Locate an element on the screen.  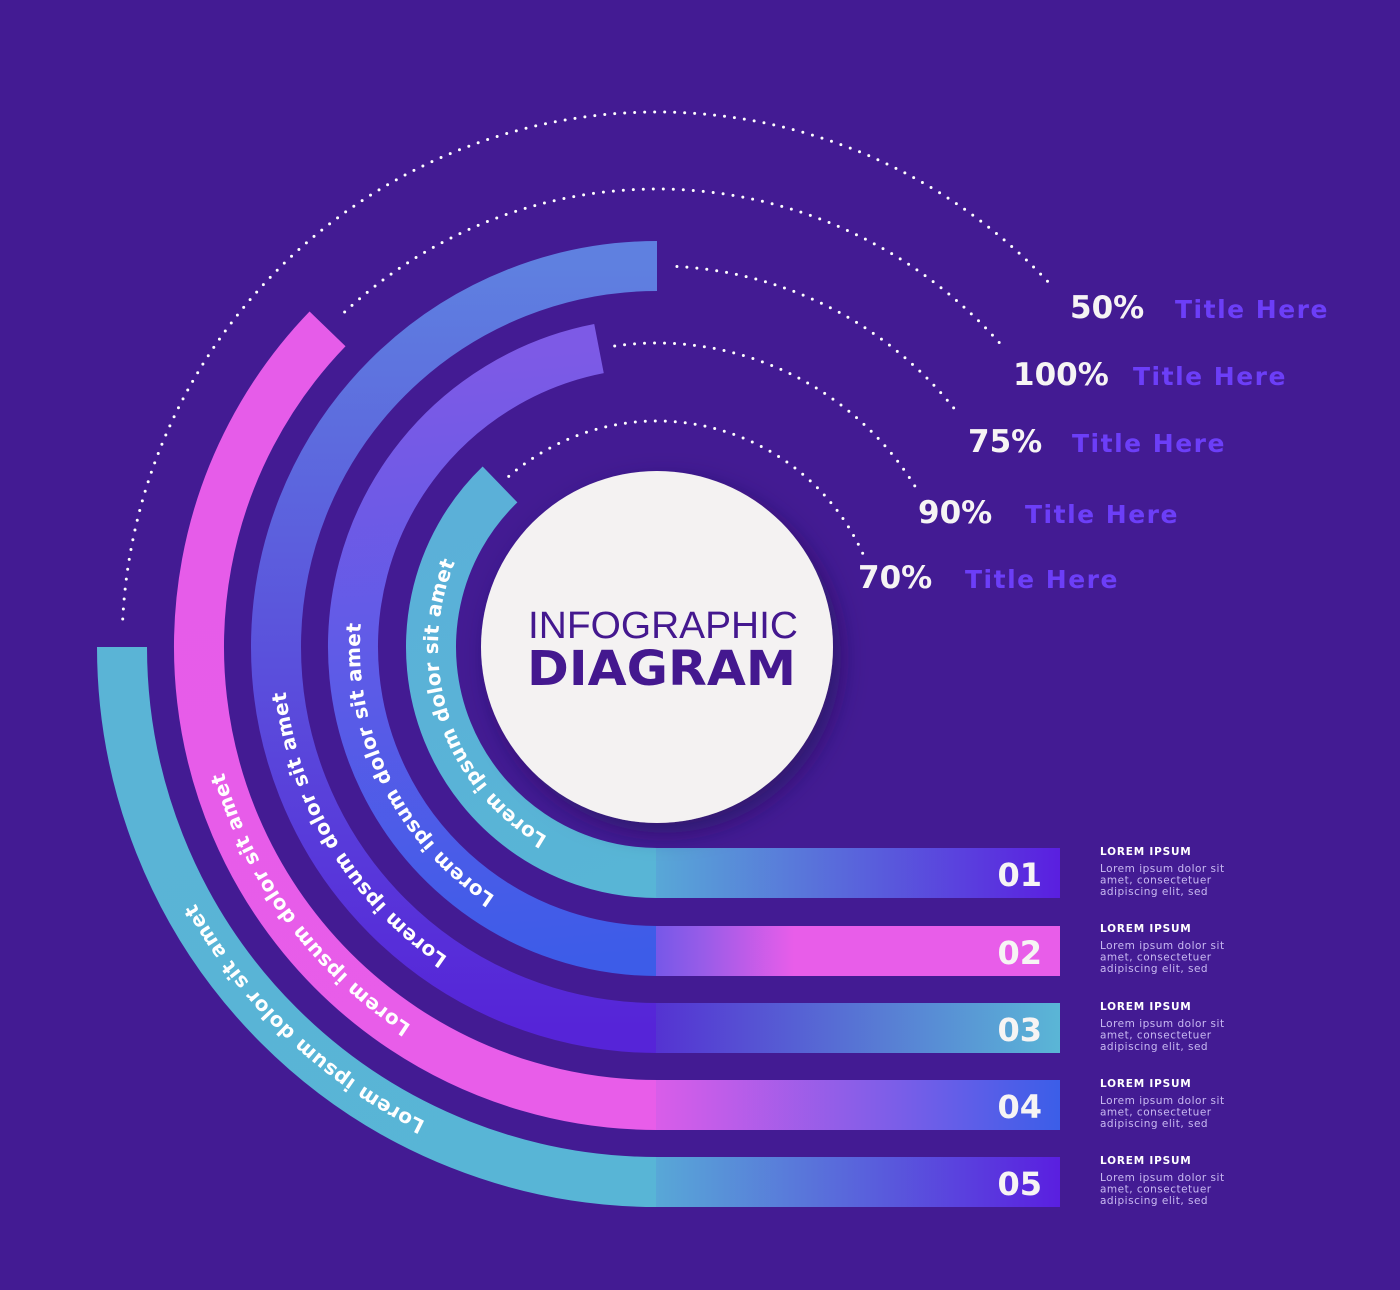
center-circle: INFOGRAPHIC DIAGRAM is located at coordinates (657, 647).